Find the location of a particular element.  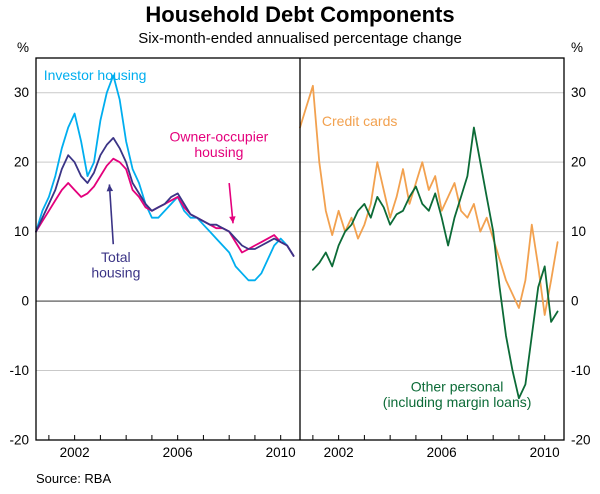

annotation-owner-occupier: Owner-occupier is located at coordinates (218, 136).